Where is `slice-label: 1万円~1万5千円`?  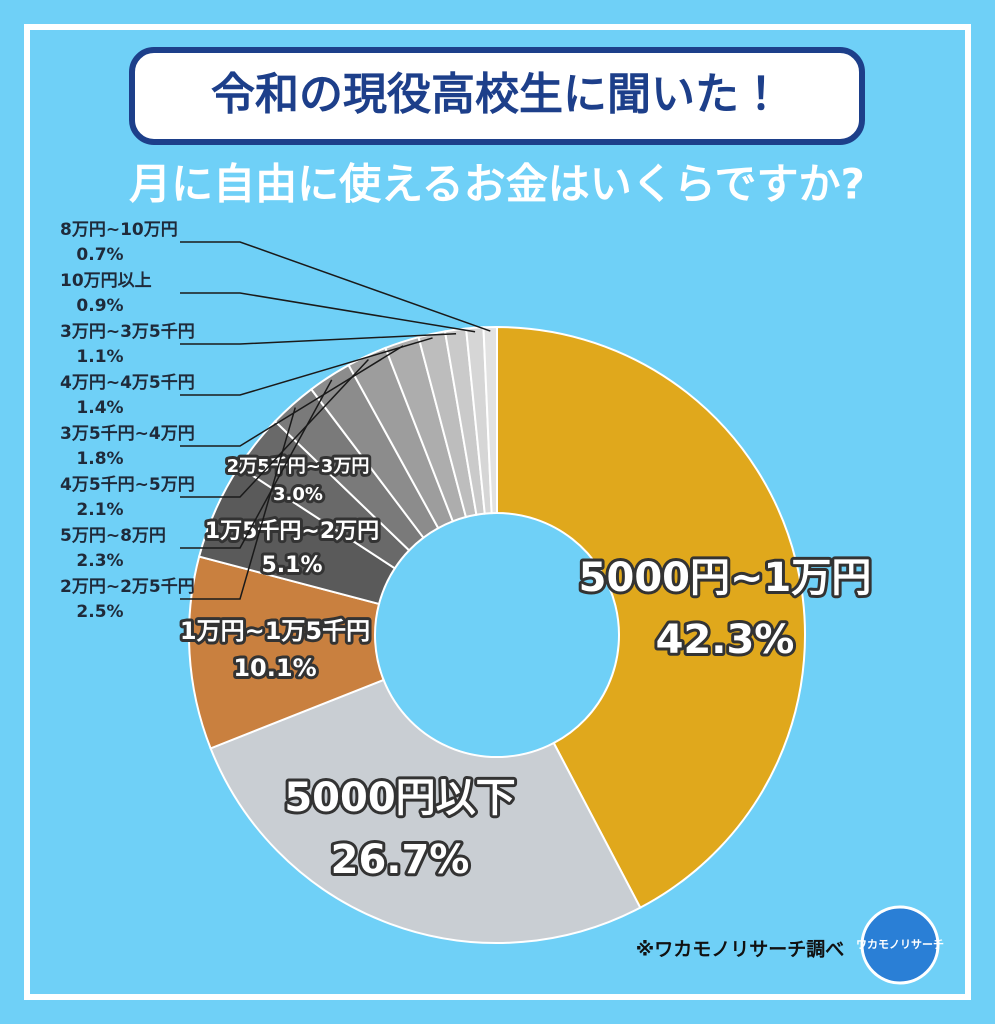 slice-label: 1万円~1万5千円 is located at coordinates (275, 631).